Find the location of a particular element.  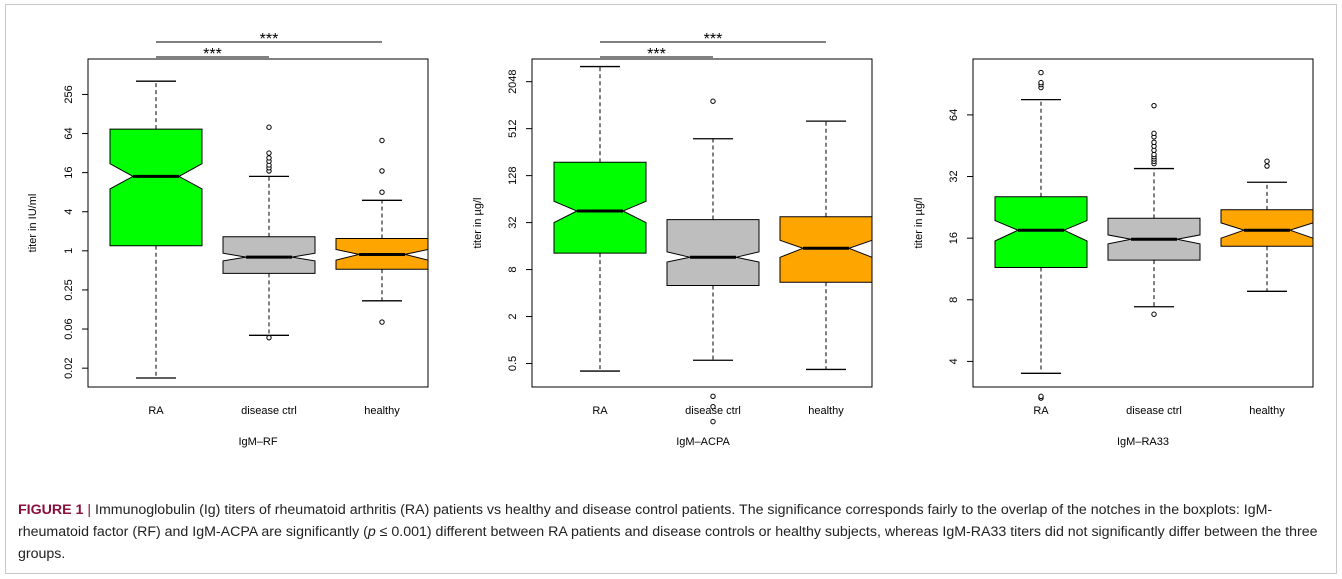

y-tick-label: 0.25 is located at coordinates (69, 289).